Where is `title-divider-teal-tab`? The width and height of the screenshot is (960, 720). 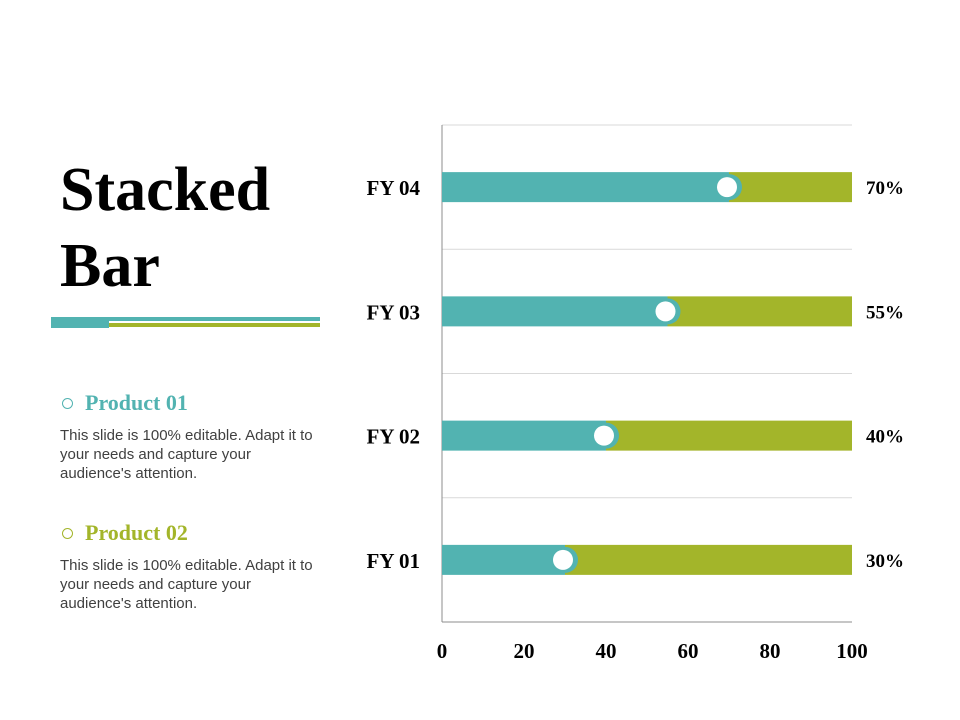 title-divider-teal-tab is located at coordinates (80, 324).